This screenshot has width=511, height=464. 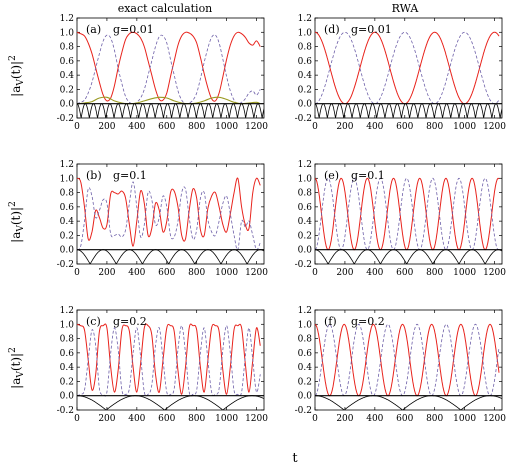 What do you see at coordinates (406, 8) in the screenshot?
I see `column-title-rwa: RWA` at bounding box center [406, 8].